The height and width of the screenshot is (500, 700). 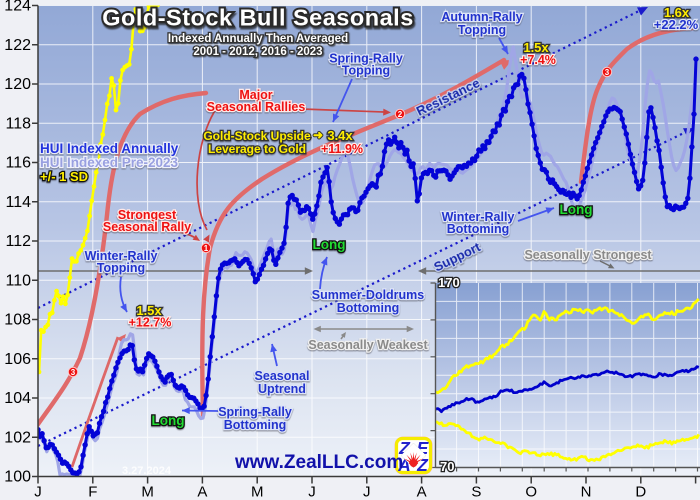 I want to click on svg-text: HUI Indexed Pre-2023, so click(x=109, y=162).